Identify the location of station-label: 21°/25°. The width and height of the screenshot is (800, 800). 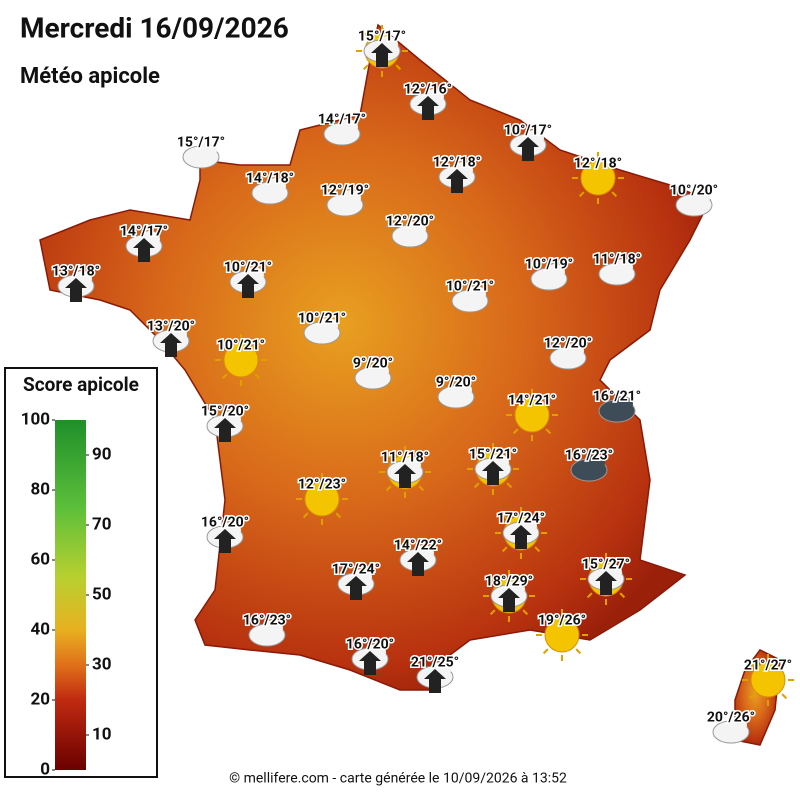
(435, 663).